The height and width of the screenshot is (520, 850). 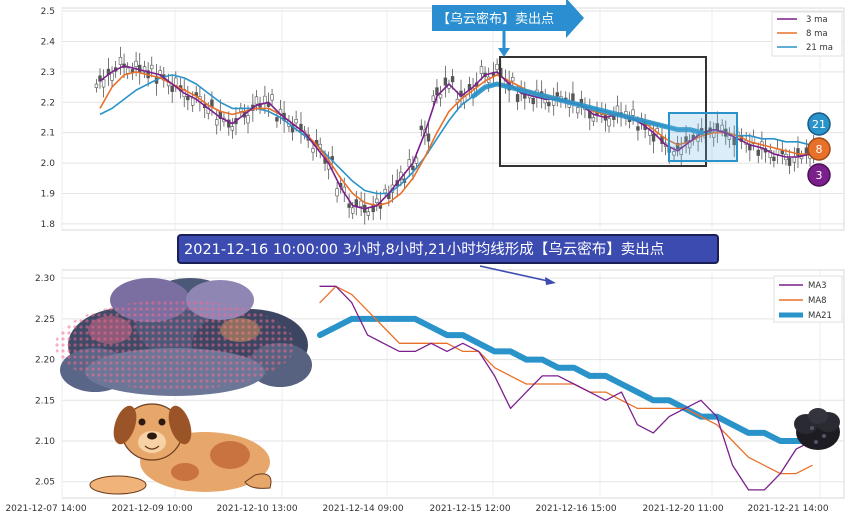 I want to click on badge-3-text: 3, so click(x=819, y=175).